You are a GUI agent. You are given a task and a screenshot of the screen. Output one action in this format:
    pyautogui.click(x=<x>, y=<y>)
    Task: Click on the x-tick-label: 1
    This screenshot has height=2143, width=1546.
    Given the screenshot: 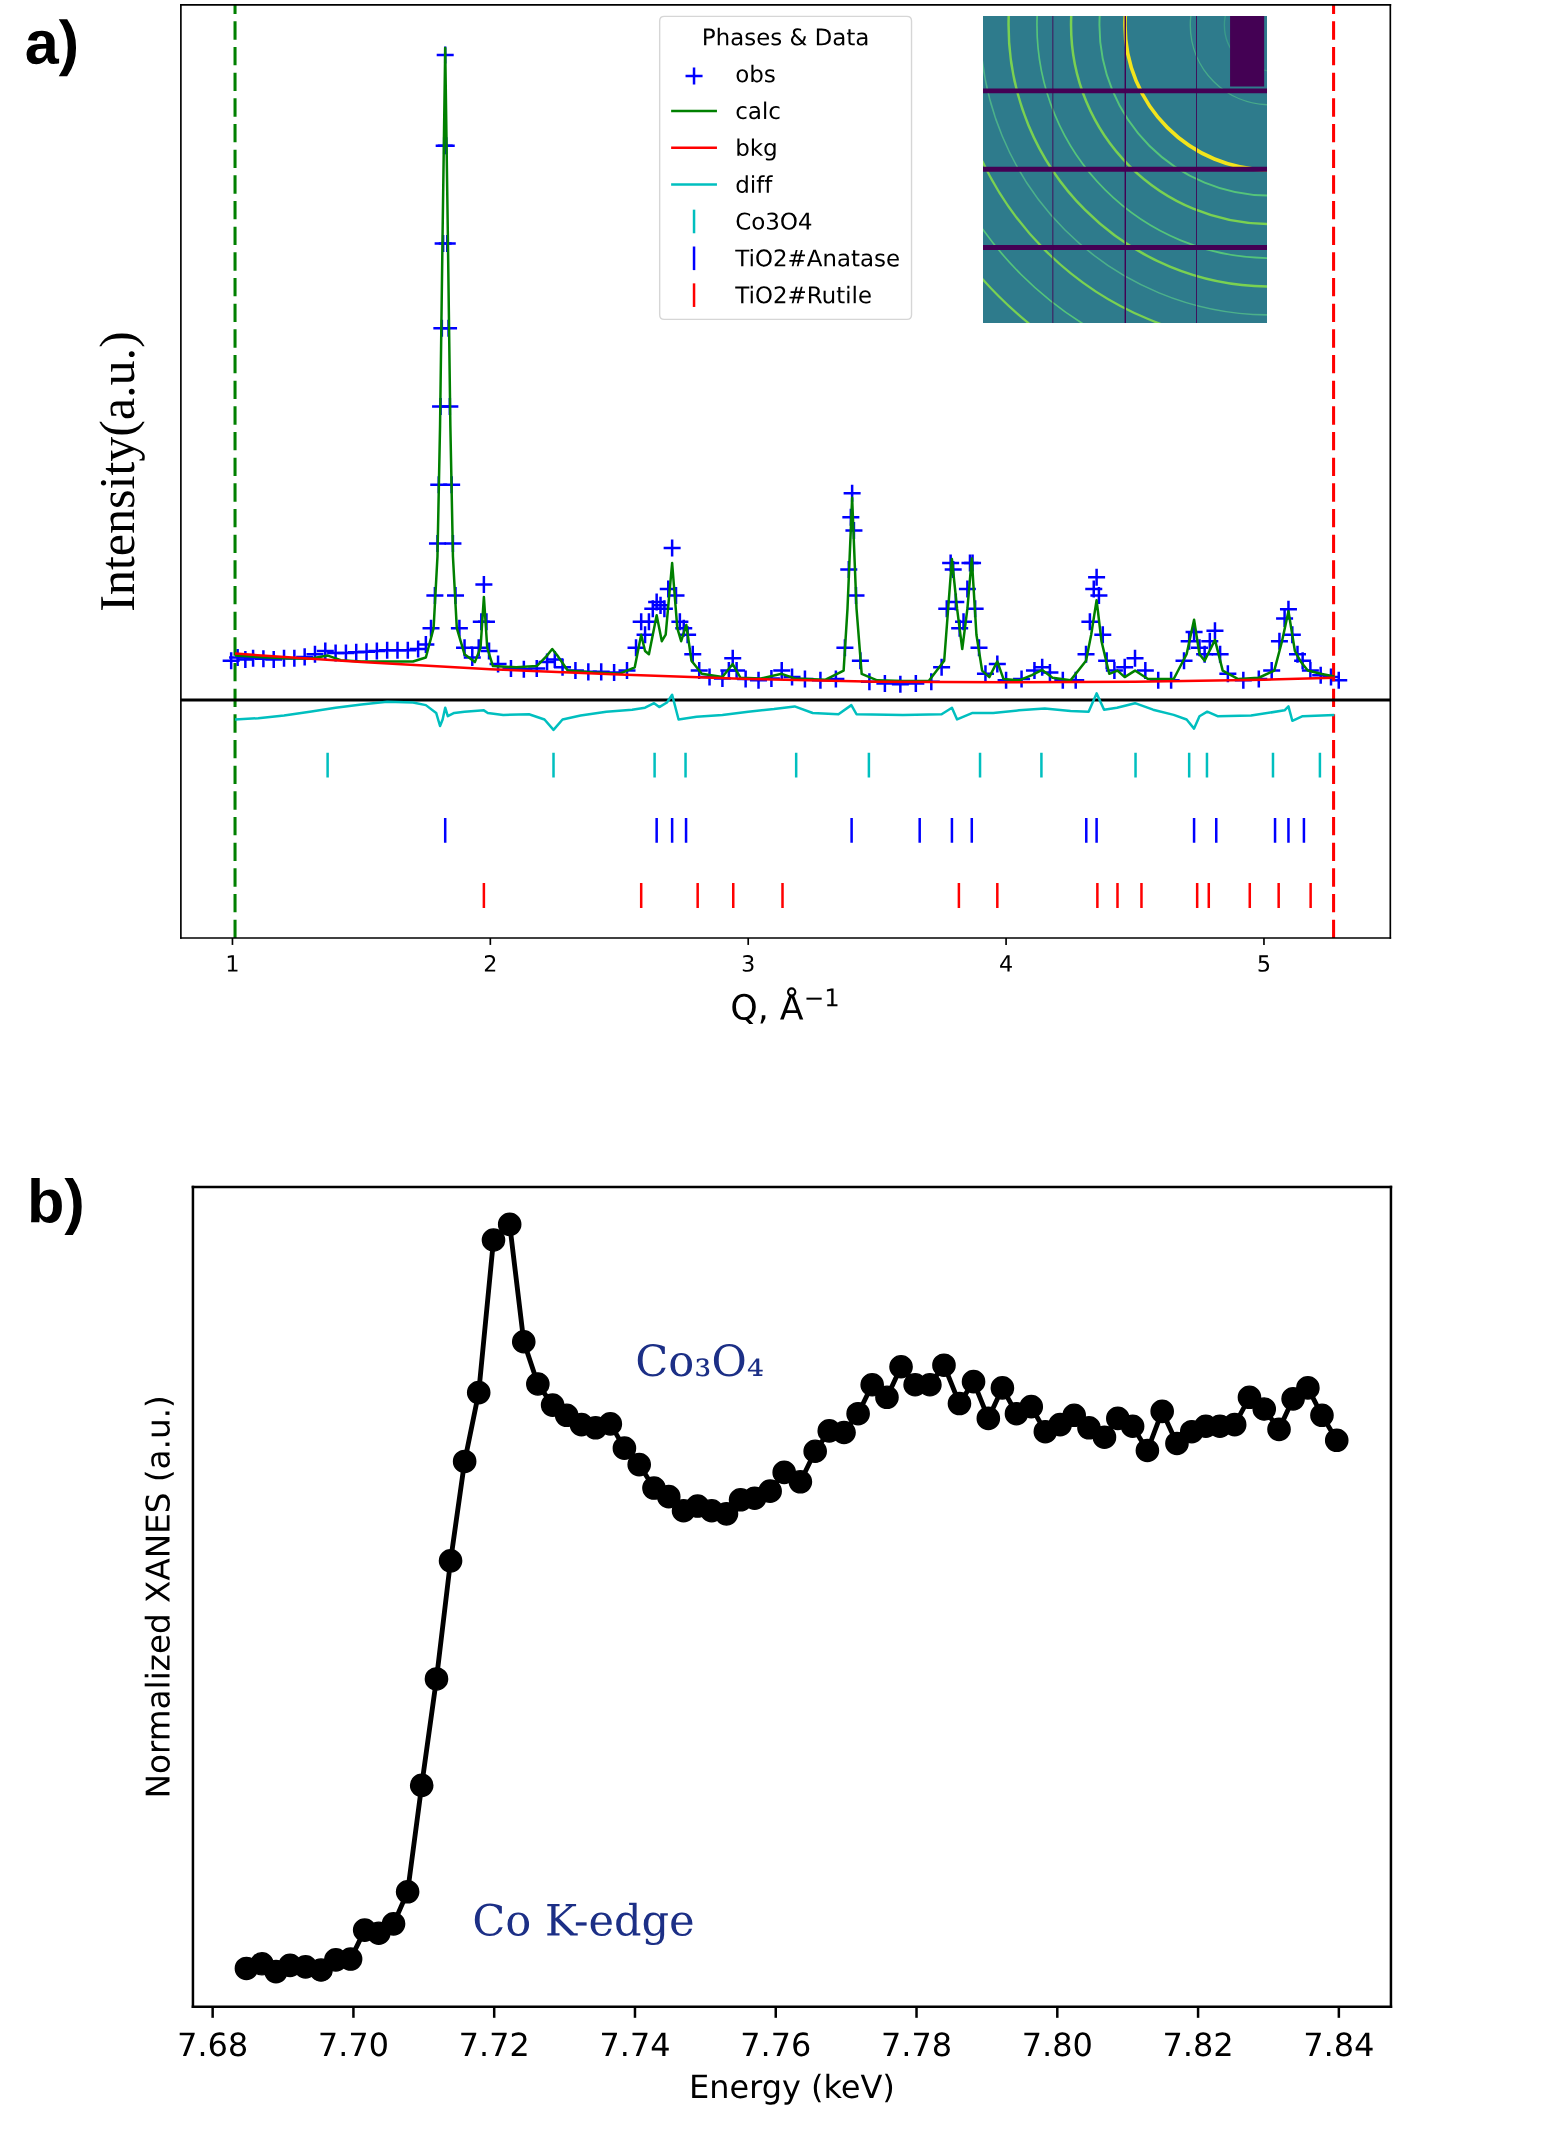 What is the action you would take?
    pyautogui.click(x=232, y=963)
    